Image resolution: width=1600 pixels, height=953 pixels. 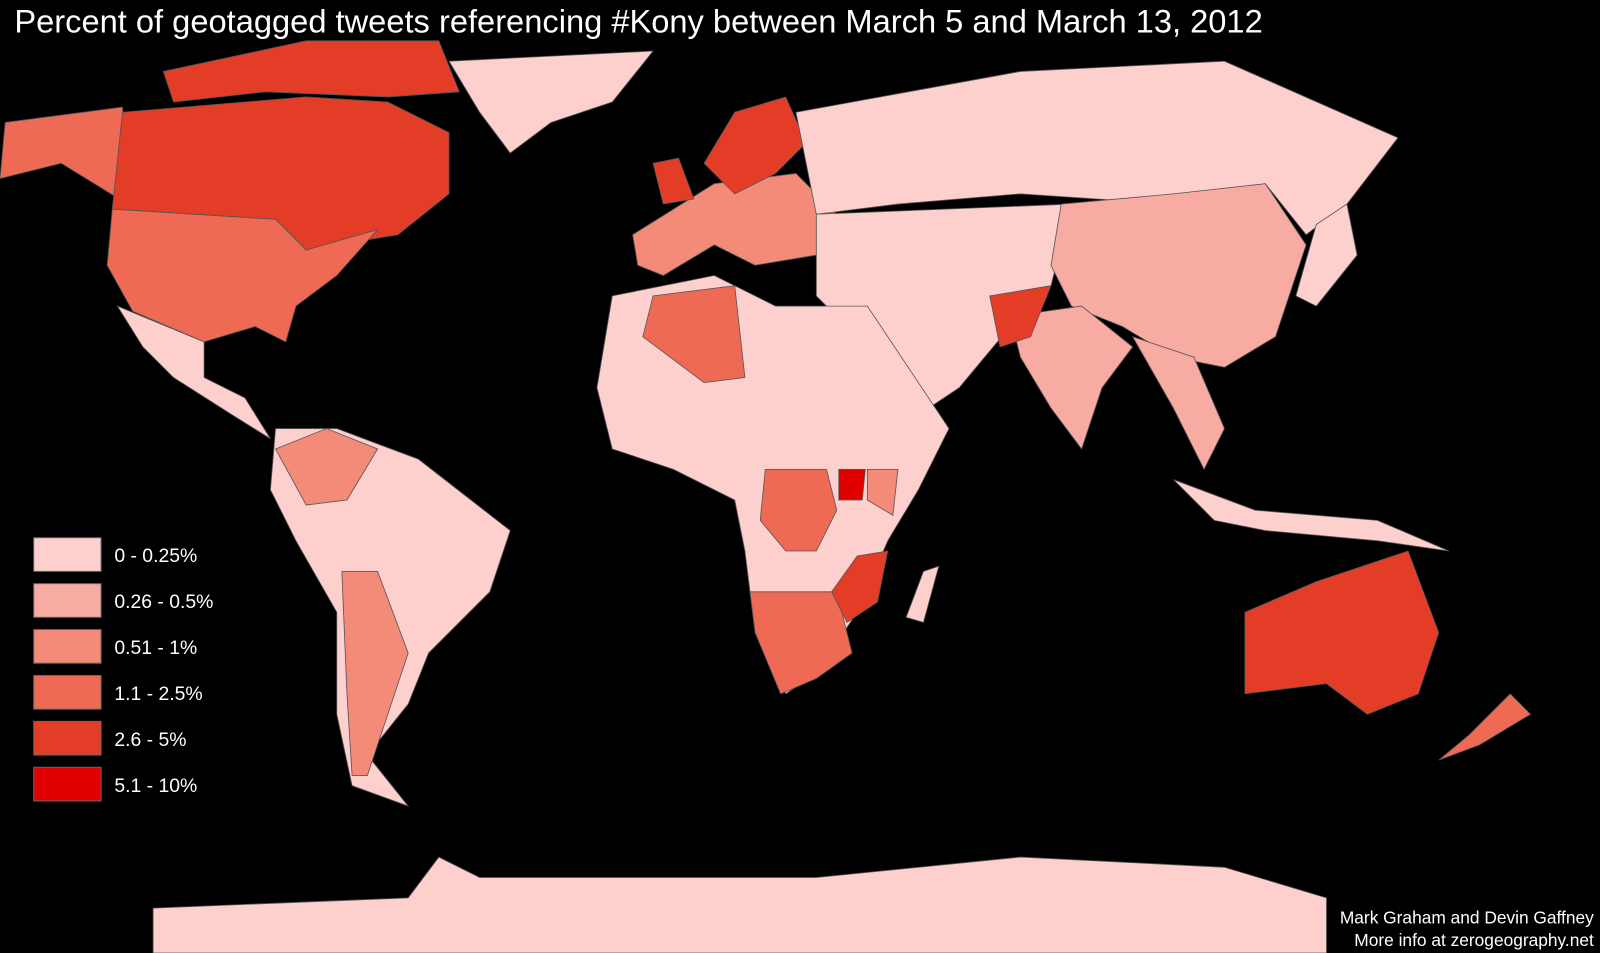 What do you see at coordinates (64, 155) in the screenshot?
I see `alaska` at bounding box center [64, 155].